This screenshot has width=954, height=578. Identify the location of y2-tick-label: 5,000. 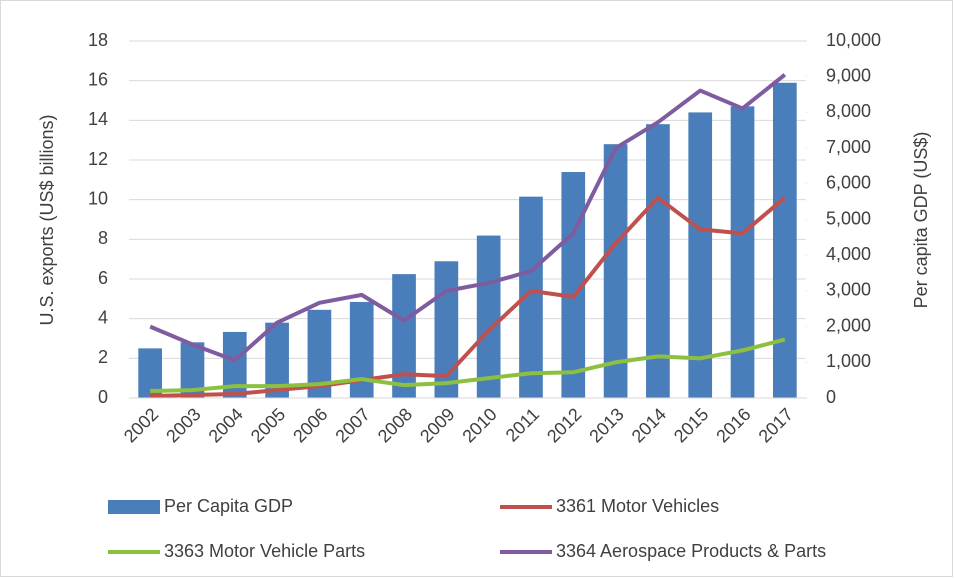
(848, 218).